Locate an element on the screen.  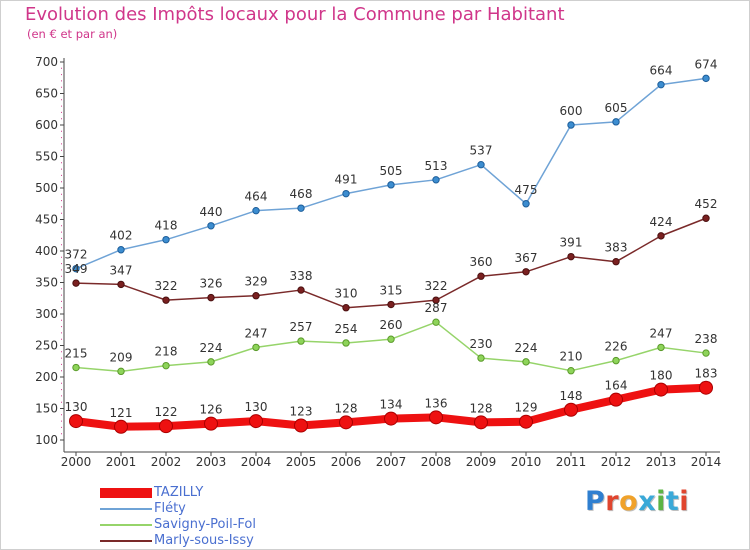
data-label-marly-sous-issy: 310 is located at coordinates (346, 294).